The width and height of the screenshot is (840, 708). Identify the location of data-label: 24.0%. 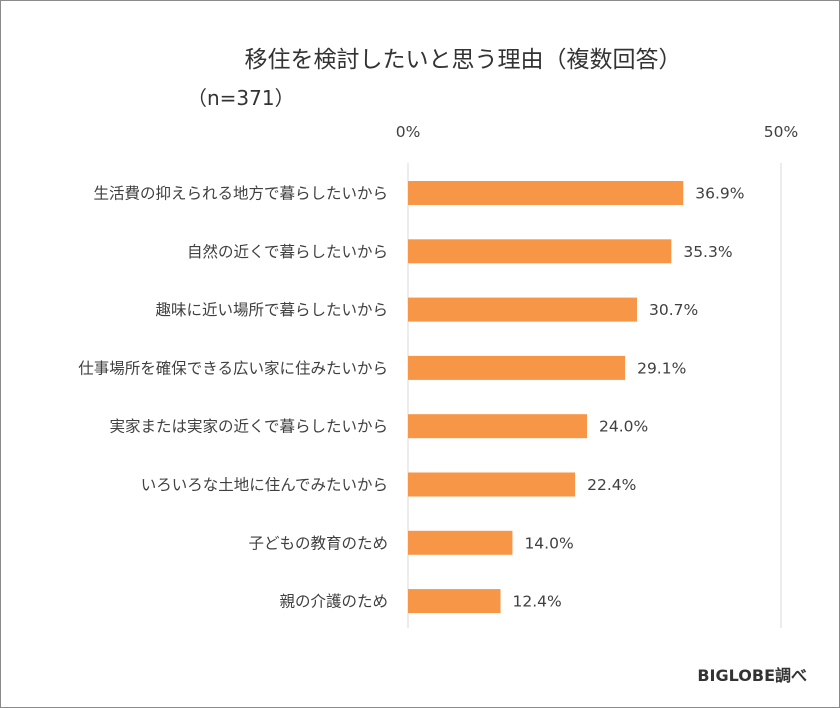
(623, 427).